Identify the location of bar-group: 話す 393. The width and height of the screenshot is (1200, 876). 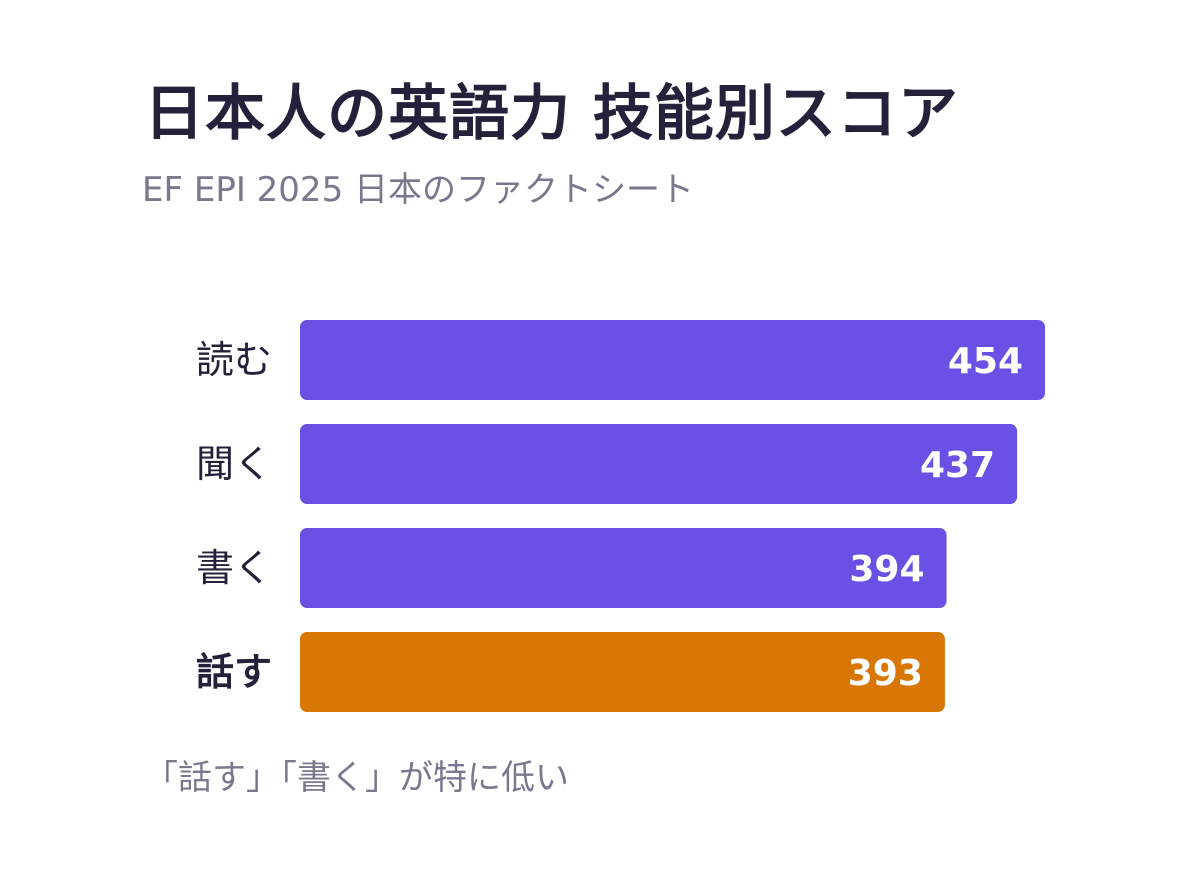
(570, 672).